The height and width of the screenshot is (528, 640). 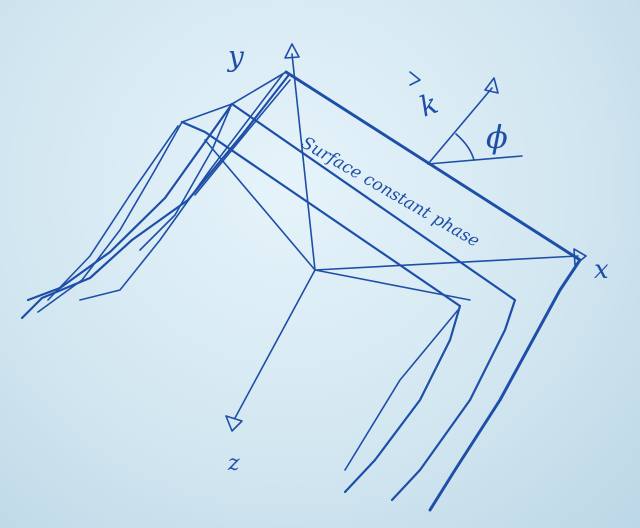 What do you see at coordinates (601, 270) in the screenshot?
I see `x-axis-label: x` at bounding box center [601, 270].